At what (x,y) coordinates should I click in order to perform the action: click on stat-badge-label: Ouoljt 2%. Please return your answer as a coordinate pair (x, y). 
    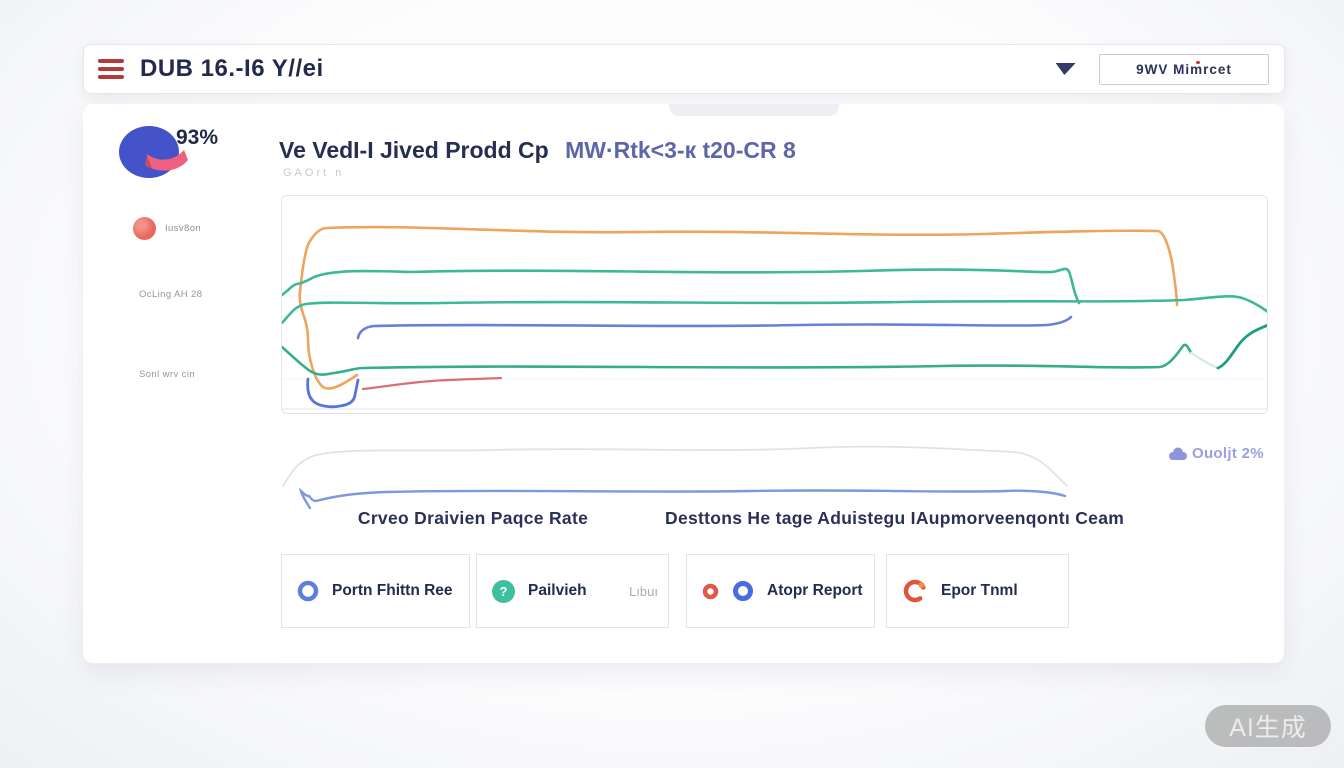
    Looking at the image, I should click on (1228, 453).